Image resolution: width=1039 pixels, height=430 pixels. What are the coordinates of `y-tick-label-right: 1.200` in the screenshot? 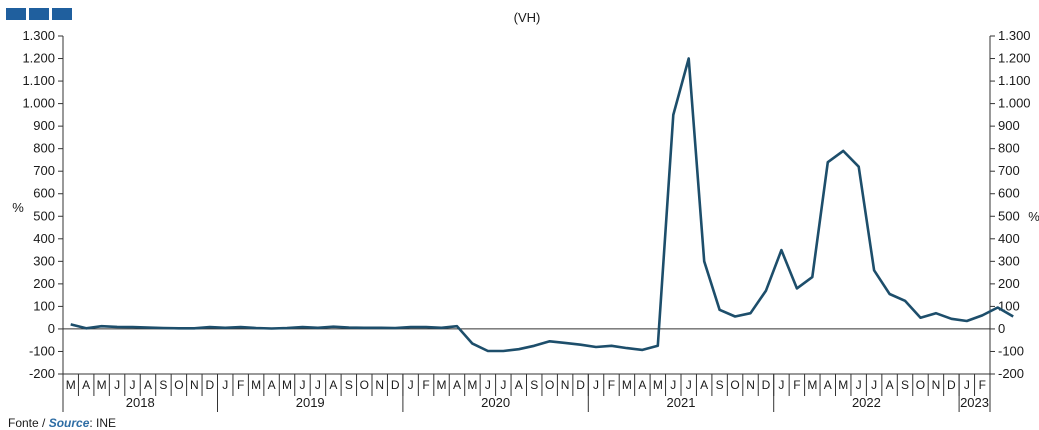 It's located at (1014, 58).